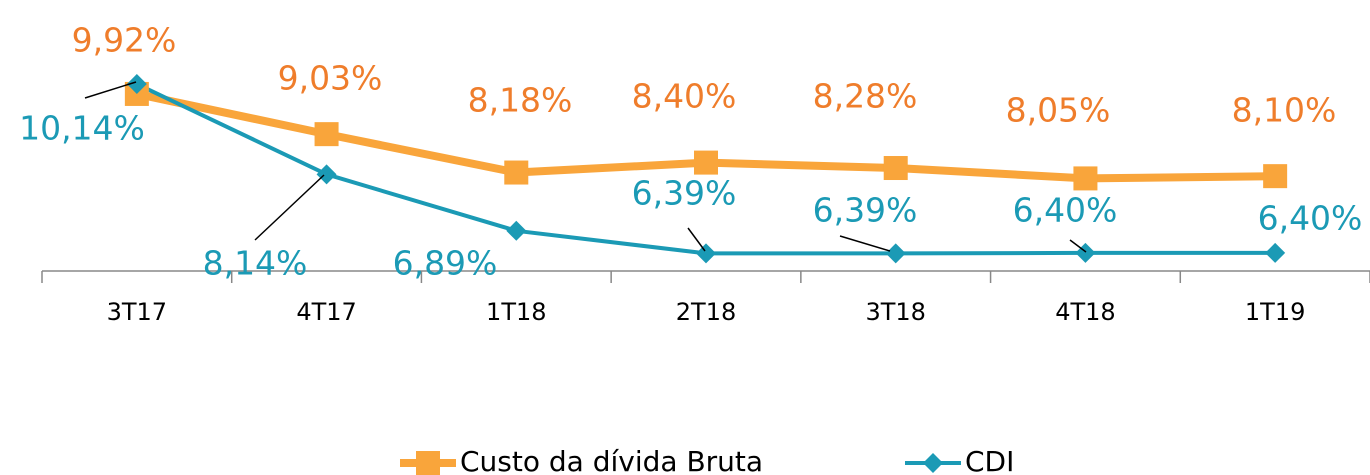  I want to click on data-label: 6,89%, so click(445, 263).